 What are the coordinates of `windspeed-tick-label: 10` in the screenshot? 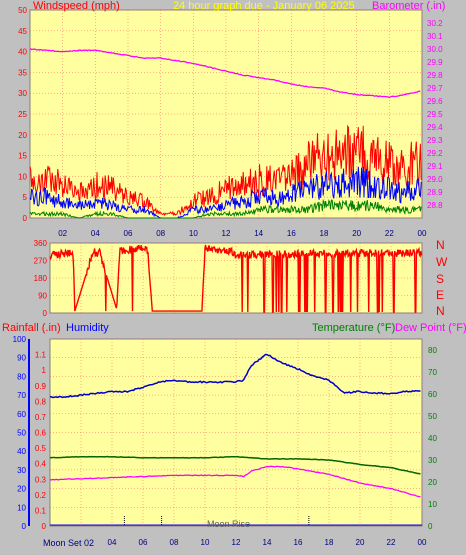 It's located at (22, 176).